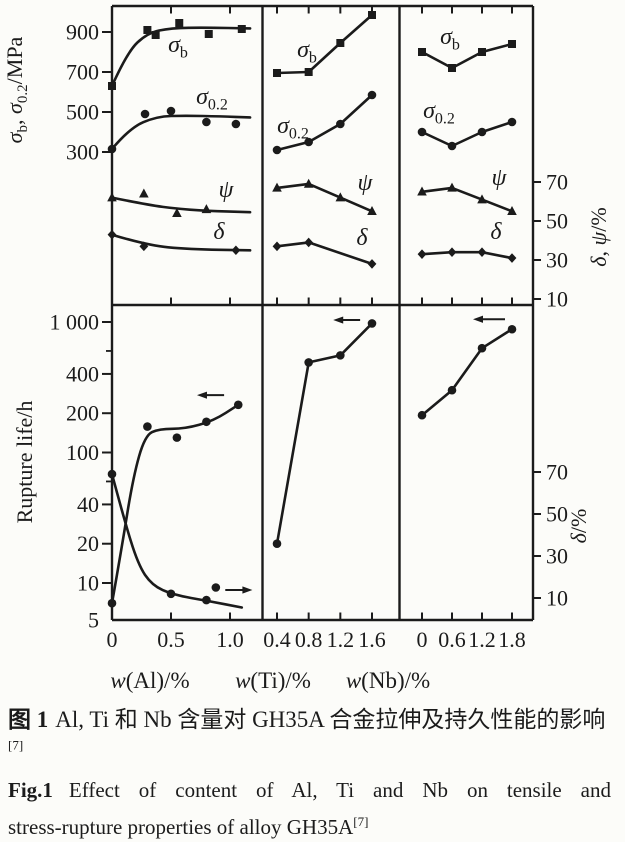  I want to click on caption-zh-body: Al, Ti 和 Nb 含量对 GH35A 合金拉伸及持久性能的影响, so click(330, 719).